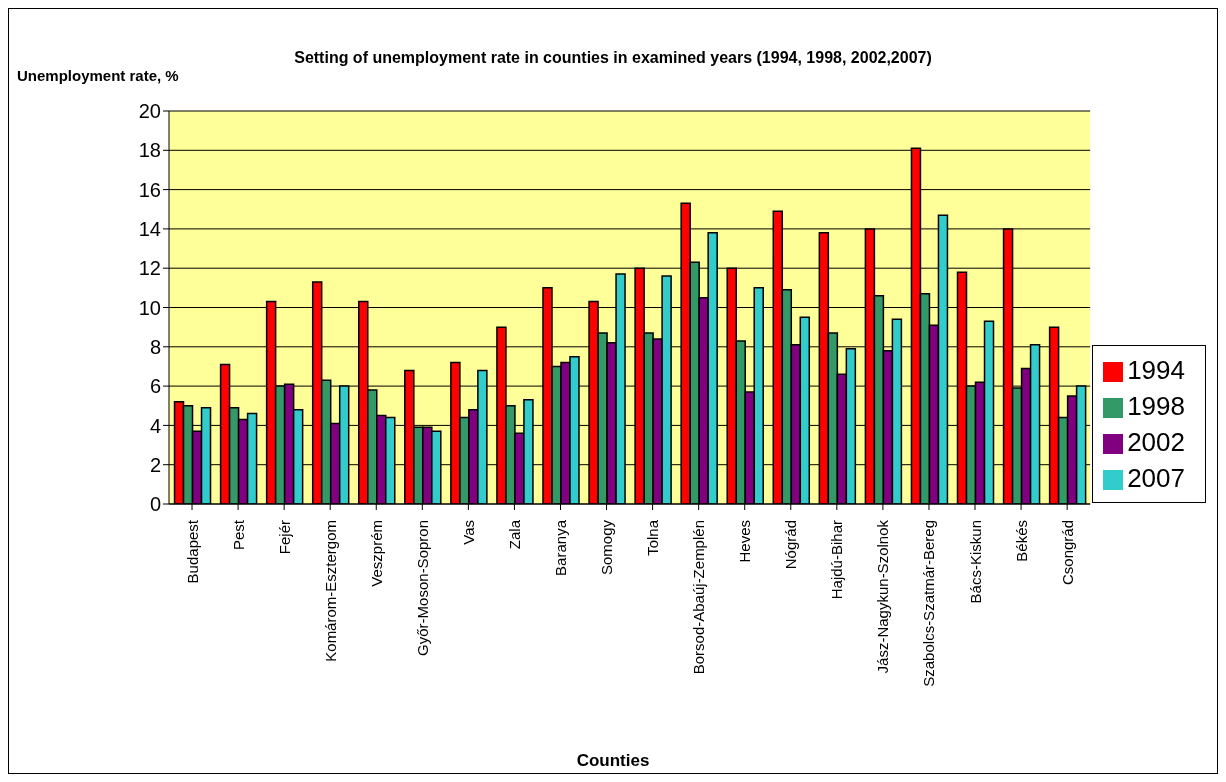 The width and height of the screenshot is (1226, 782). Describe the element at coordinates (791, 545) in the screenshot. I see `x-tick-label: Nógrád` at that location.